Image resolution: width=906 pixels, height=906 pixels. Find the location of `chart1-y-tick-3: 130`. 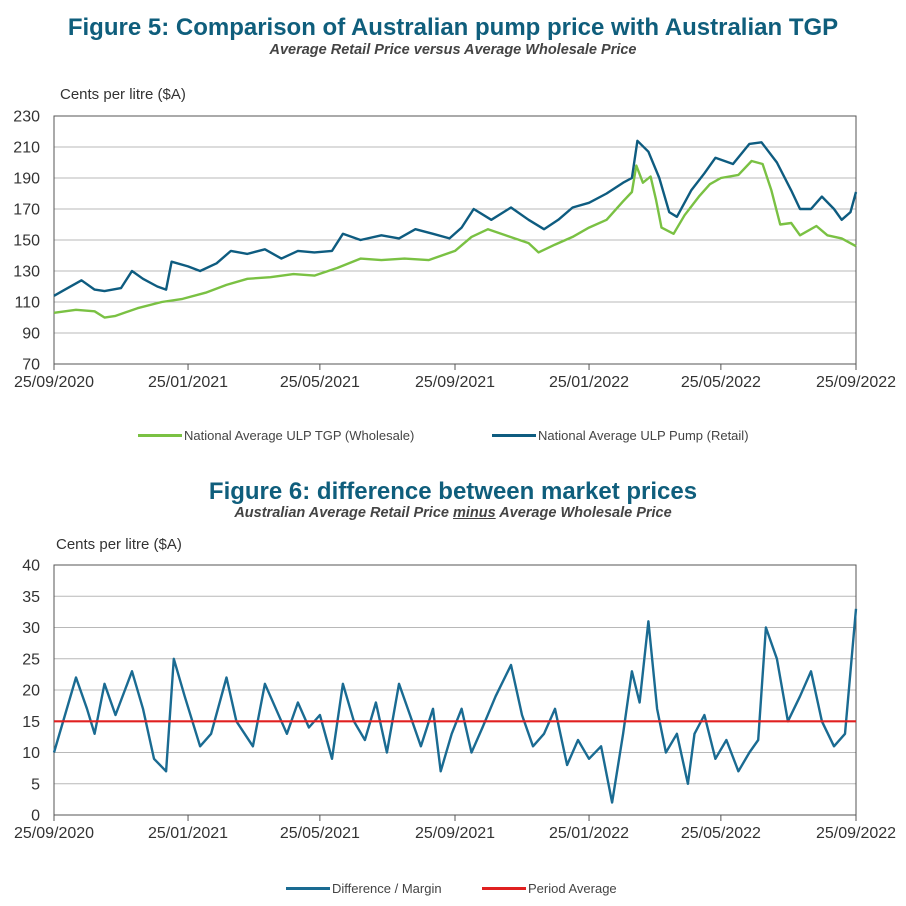

chart1-y-tick-3: 130 is located at coordinates (26, 272).